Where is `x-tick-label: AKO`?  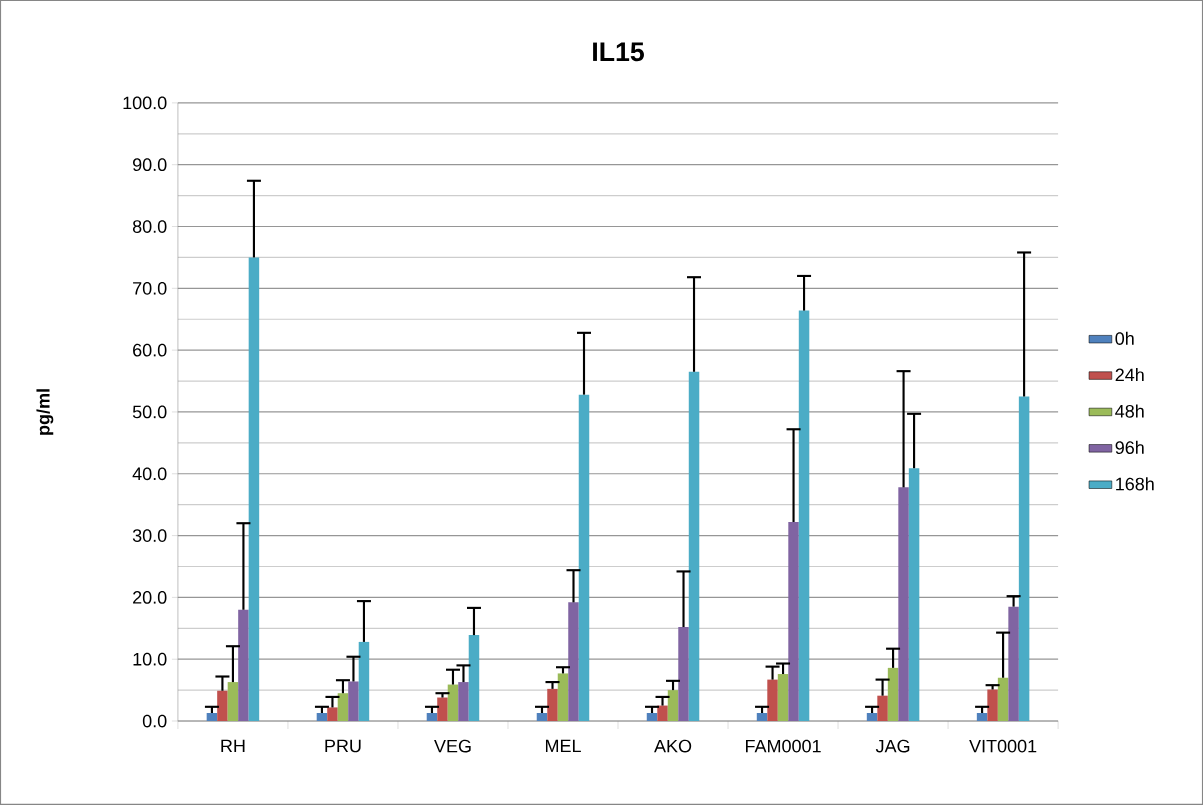 x-tick-label: AKO is located at coordinates (673, 746).